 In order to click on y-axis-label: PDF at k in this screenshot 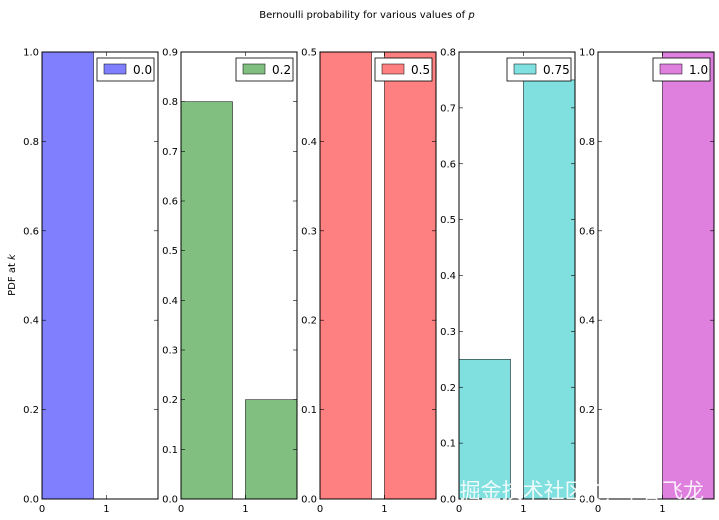, I will do `click(12, 274)`.